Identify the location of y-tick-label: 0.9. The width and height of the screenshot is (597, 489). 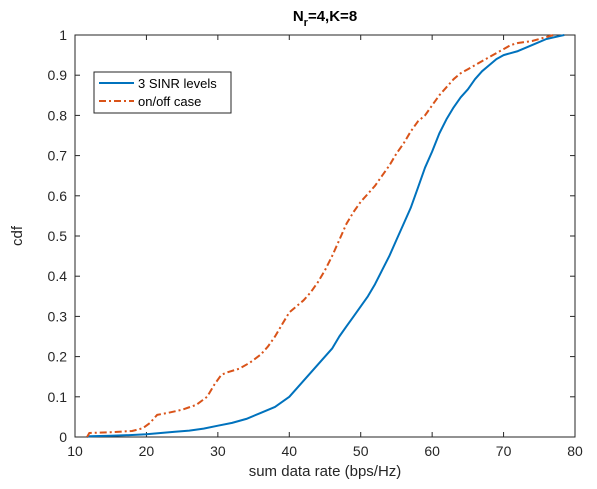
(58, 75).